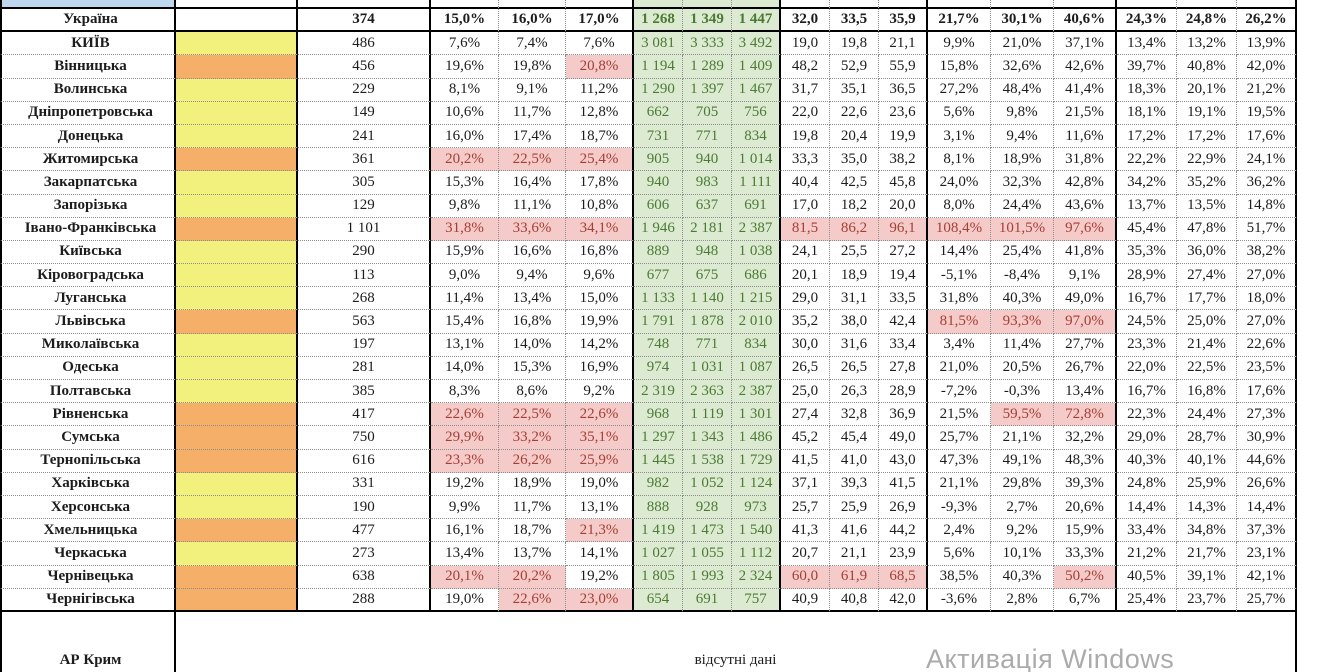 This screenshot has width=1334, height=672. Describe the element at coordinates (1267, 507) in the screenshot. I see `pct-cell: 14,4%` at that location.